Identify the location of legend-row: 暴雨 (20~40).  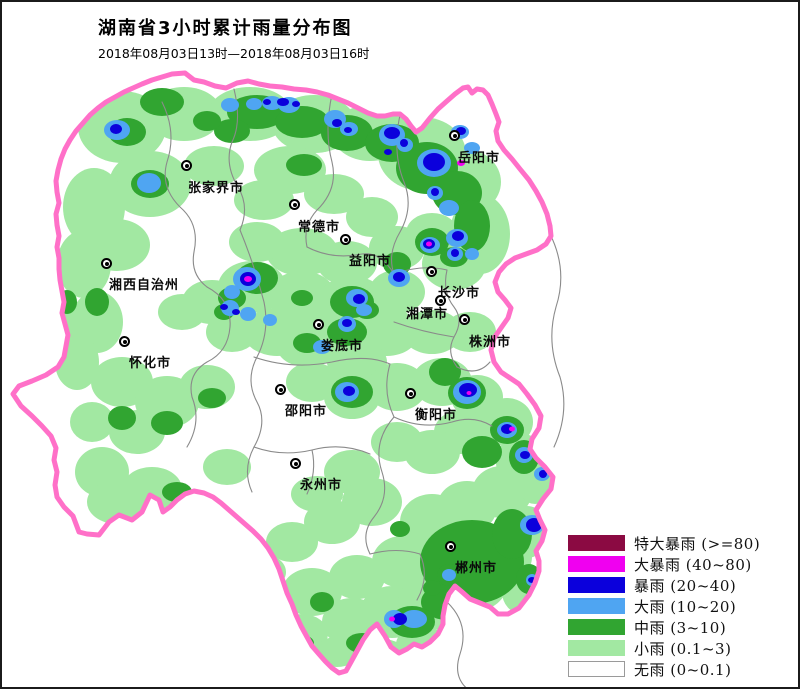
(664, 585).